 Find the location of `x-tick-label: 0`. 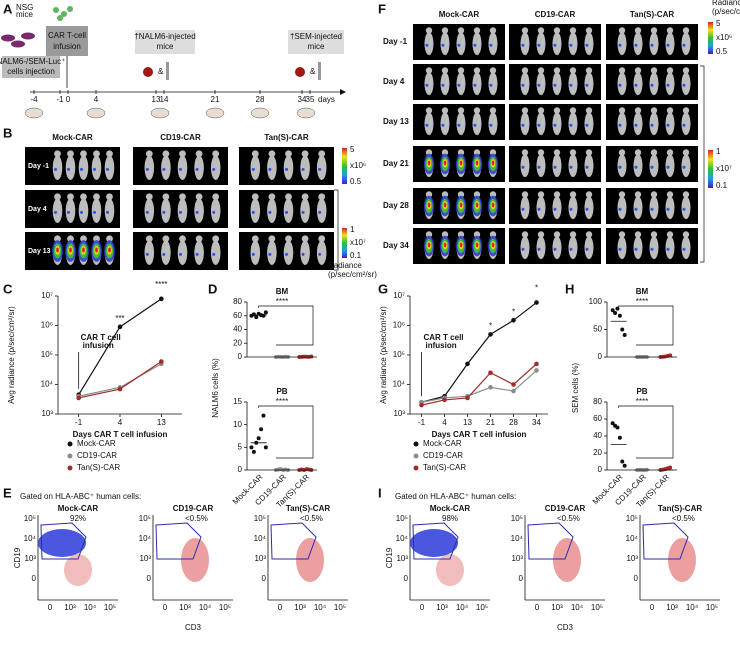

x-tick-label: 0 is located at coordinates (165, 607).